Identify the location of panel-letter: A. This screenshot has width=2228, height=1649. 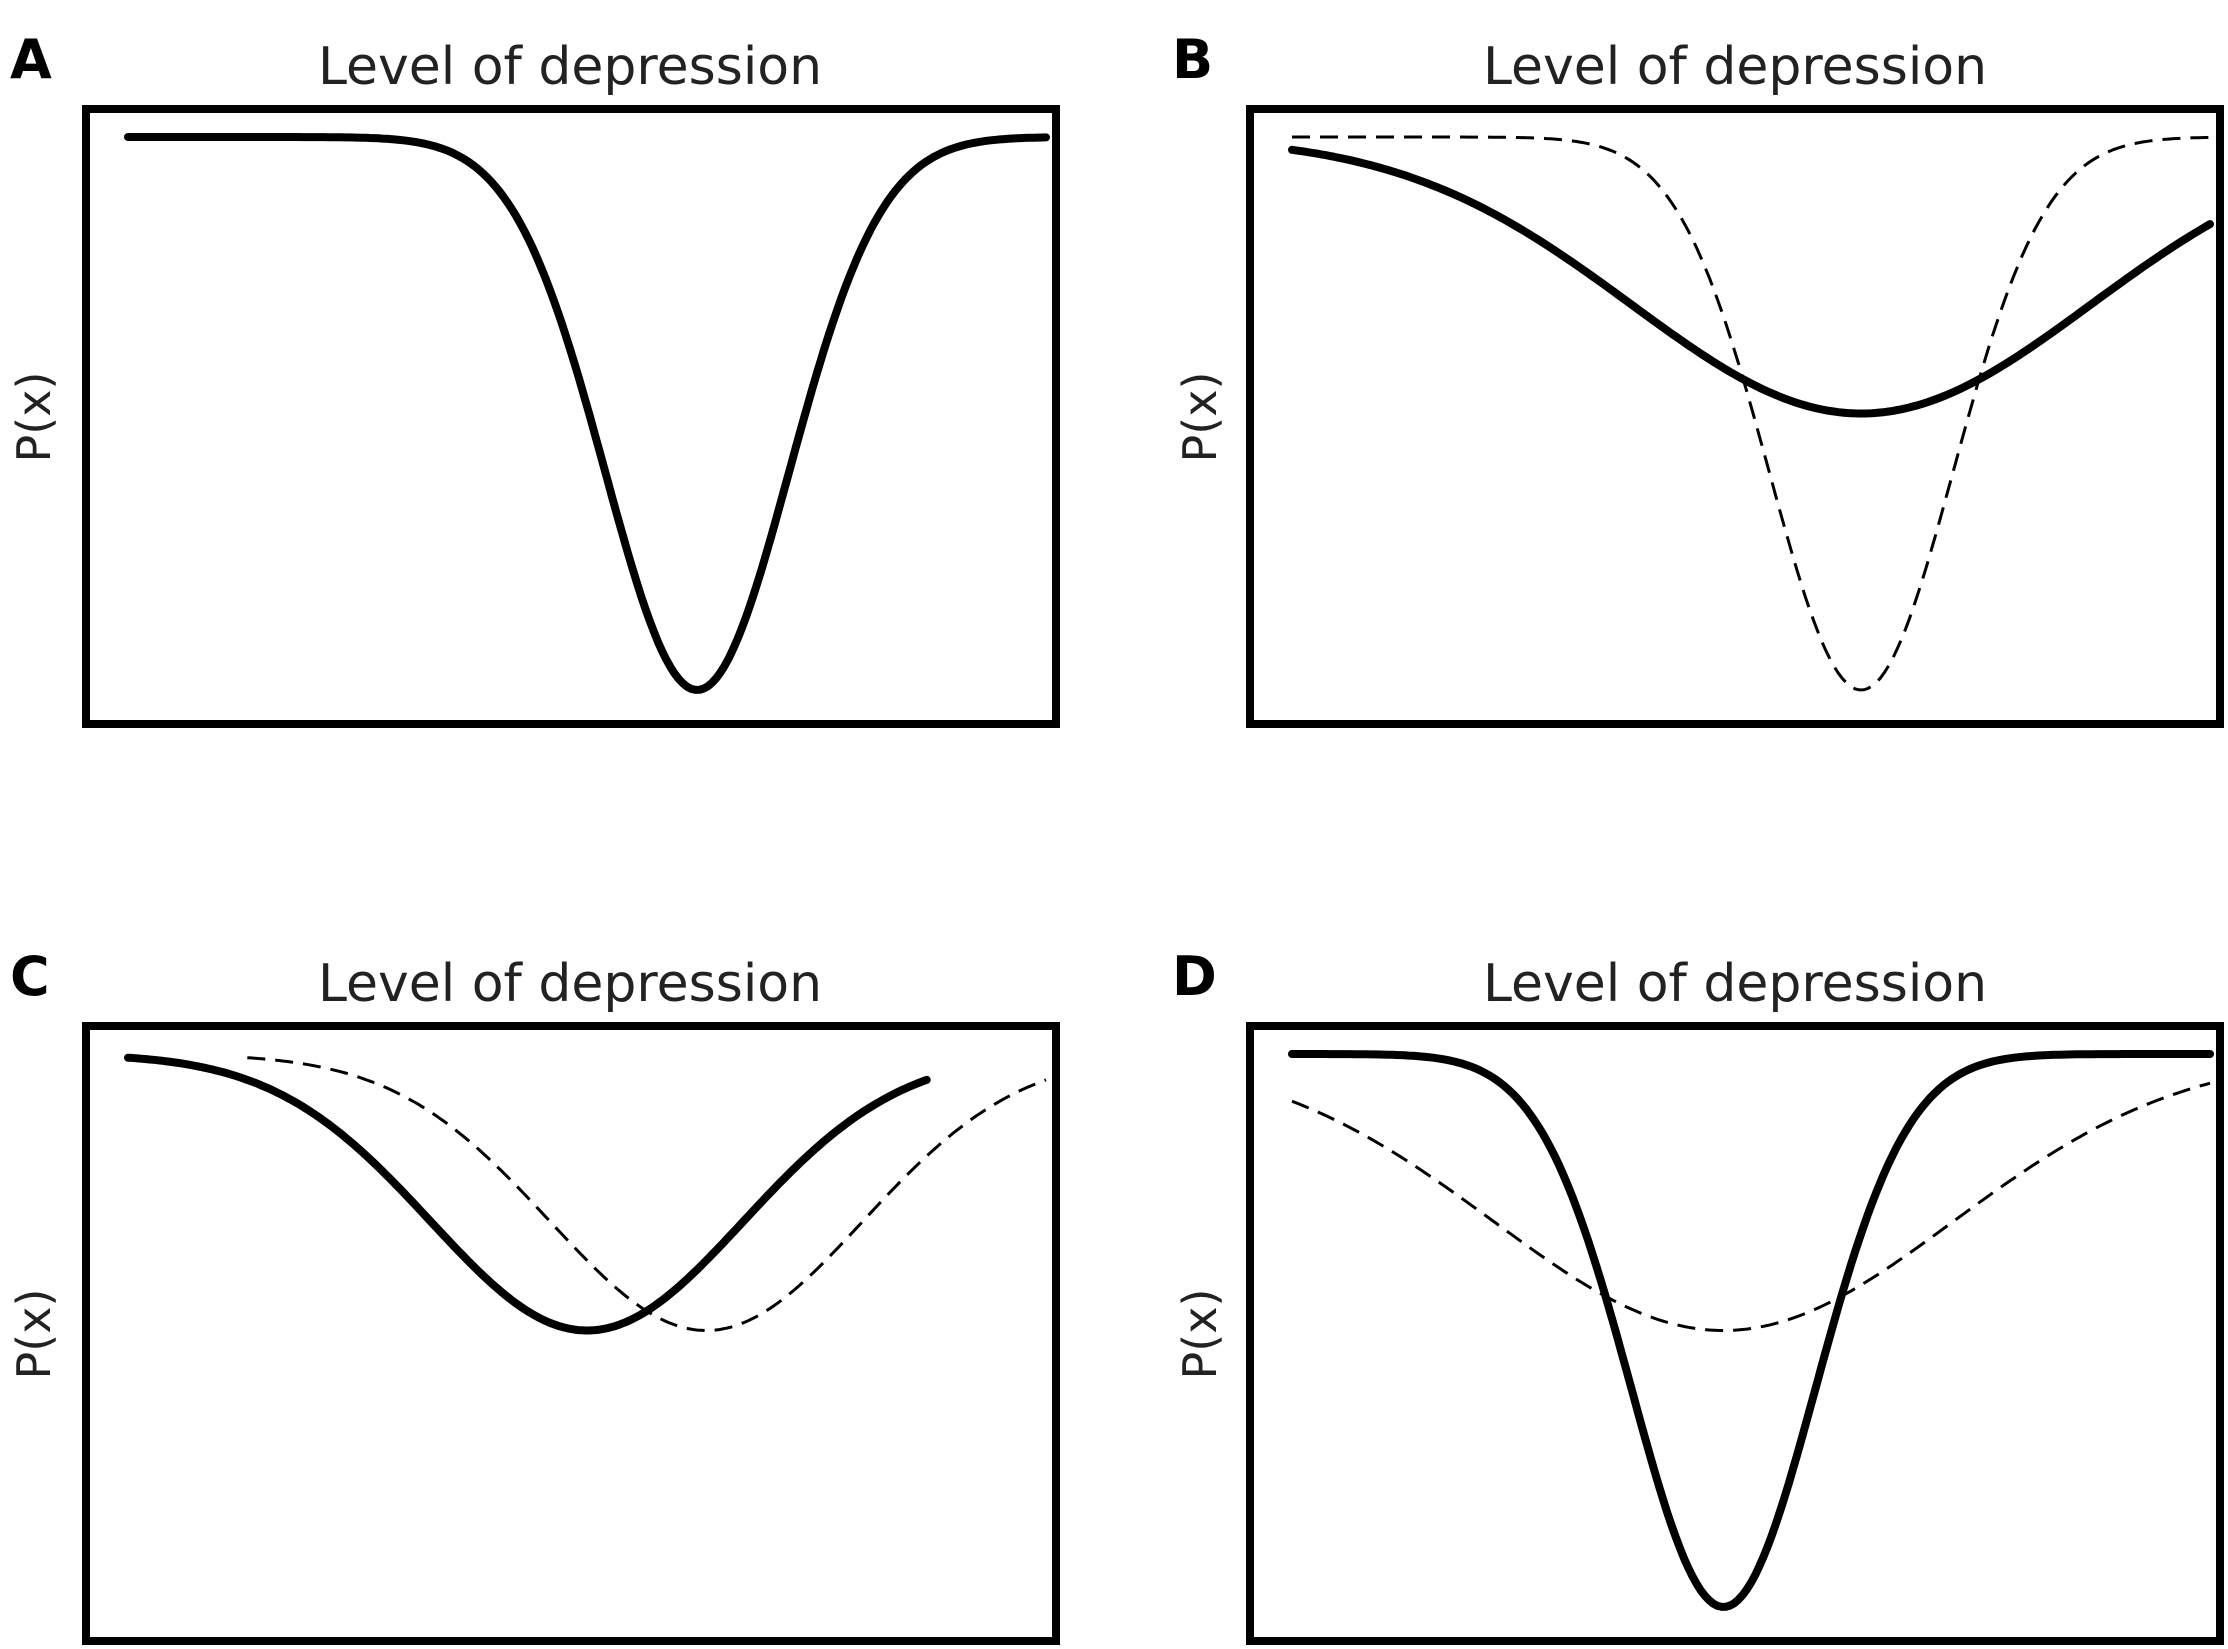
(31, 59).